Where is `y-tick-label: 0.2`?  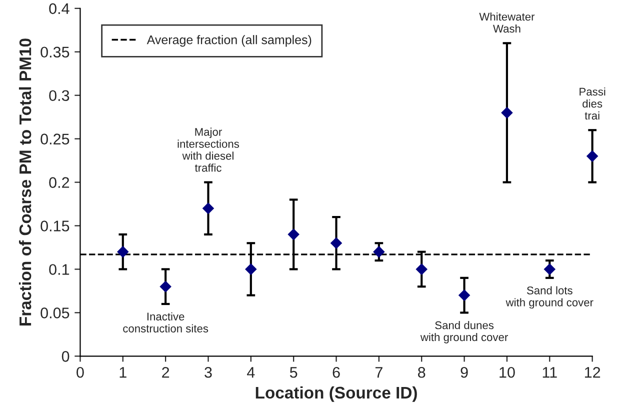
y-tick-label: 0.2 is located at coordinates (59, 182).